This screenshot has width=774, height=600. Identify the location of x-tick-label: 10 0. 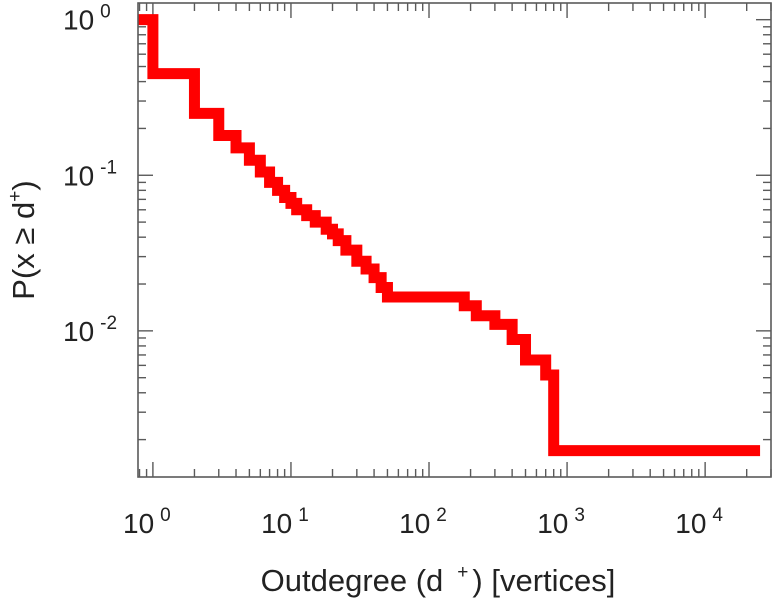
(147, 522).